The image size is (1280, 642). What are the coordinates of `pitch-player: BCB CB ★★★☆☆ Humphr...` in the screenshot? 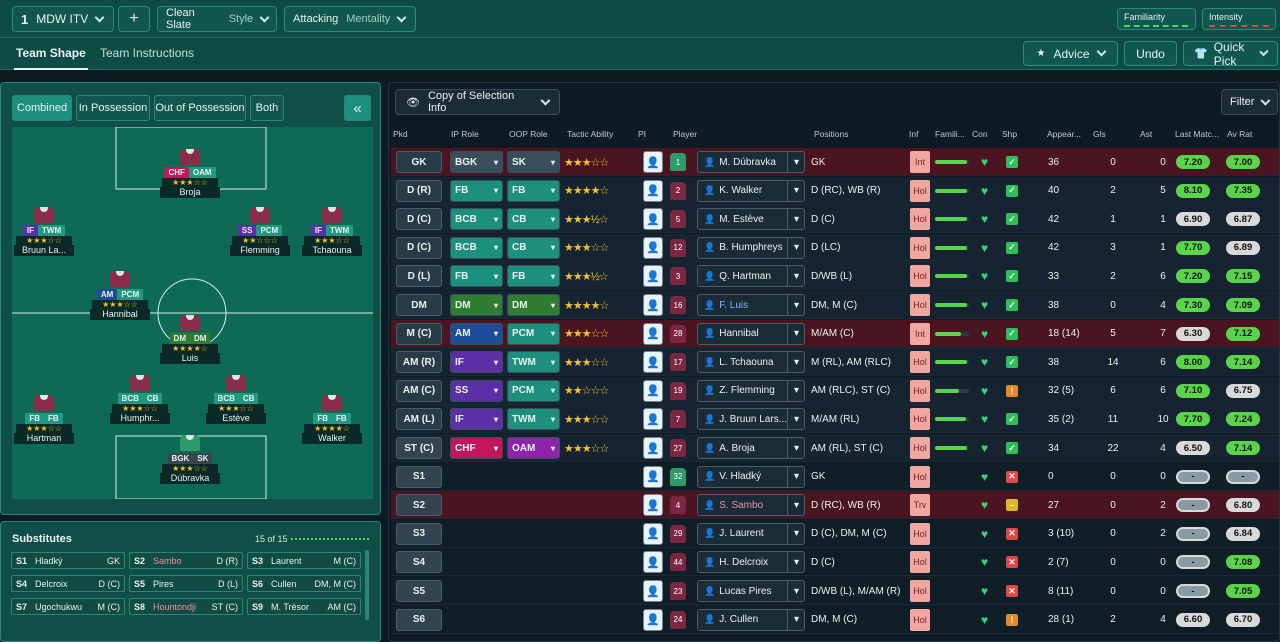 It's located at (140, 399).